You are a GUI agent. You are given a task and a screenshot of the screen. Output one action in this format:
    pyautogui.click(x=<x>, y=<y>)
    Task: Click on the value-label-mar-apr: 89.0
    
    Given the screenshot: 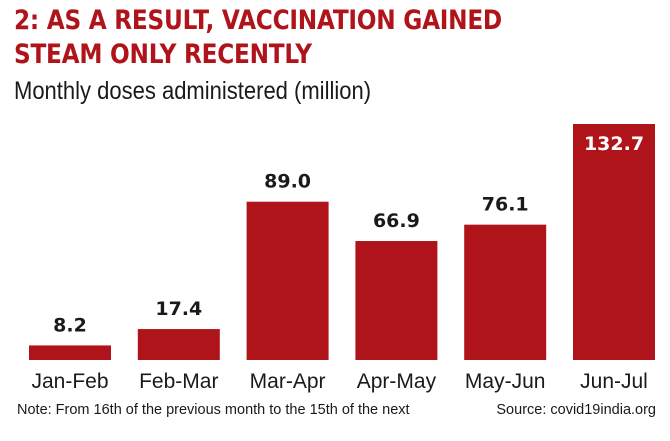 What is the action you would take?
    pyautogui.click(x=287, y=182)
    